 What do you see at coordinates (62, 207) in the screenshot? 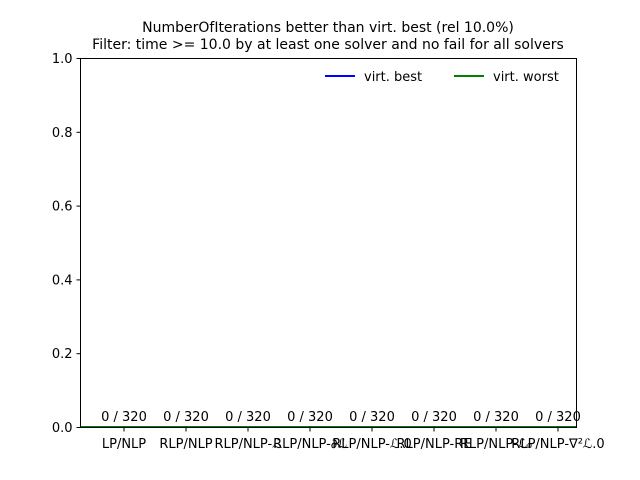
I see `y-tick-label: 0.6` at bounding box center [62, 207].